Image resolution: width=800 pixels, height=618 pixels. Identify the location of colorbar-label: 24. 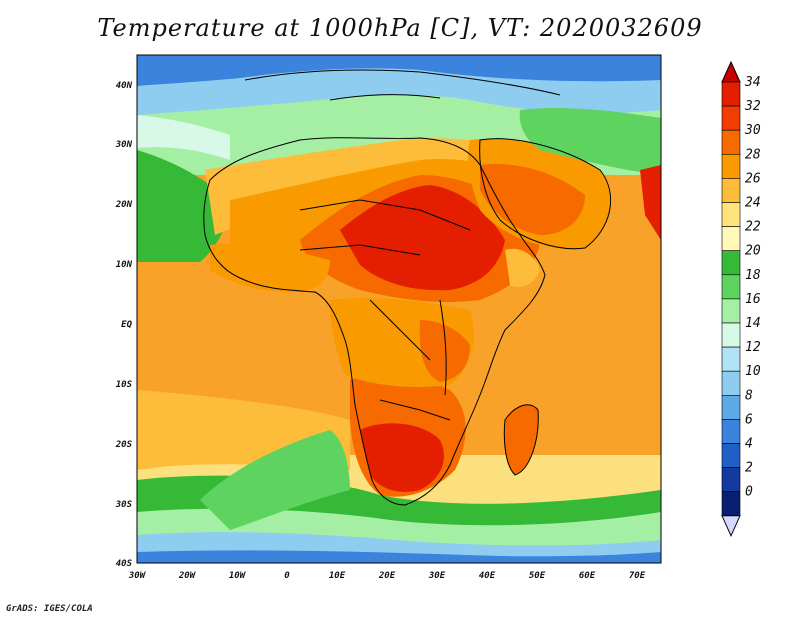
(753, 203).